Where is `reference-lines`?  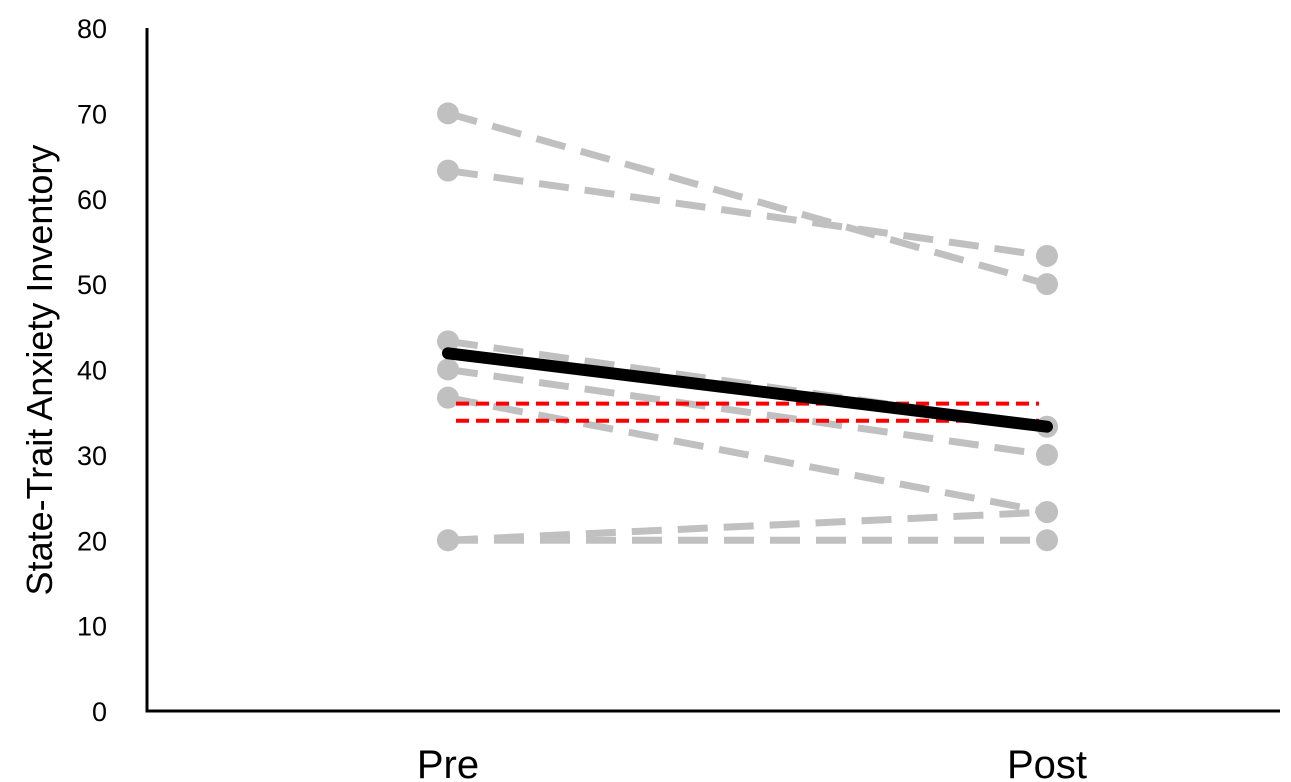
reference-lines is located at coordinates (747, 412).